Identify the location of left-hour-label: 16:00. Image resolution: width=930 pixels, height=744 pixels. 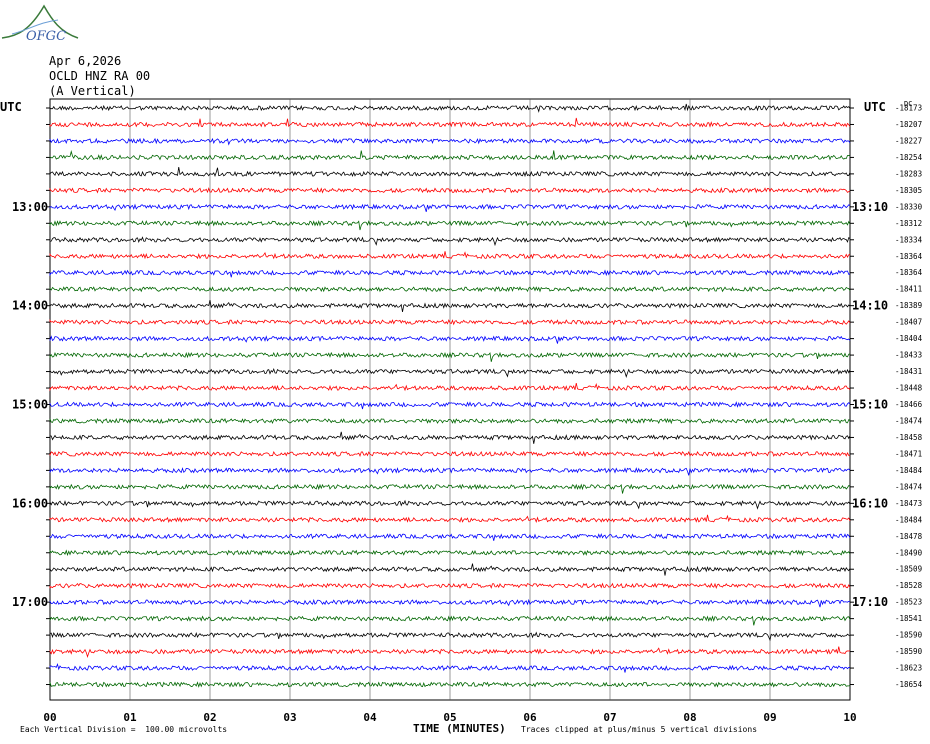
(30, 503).